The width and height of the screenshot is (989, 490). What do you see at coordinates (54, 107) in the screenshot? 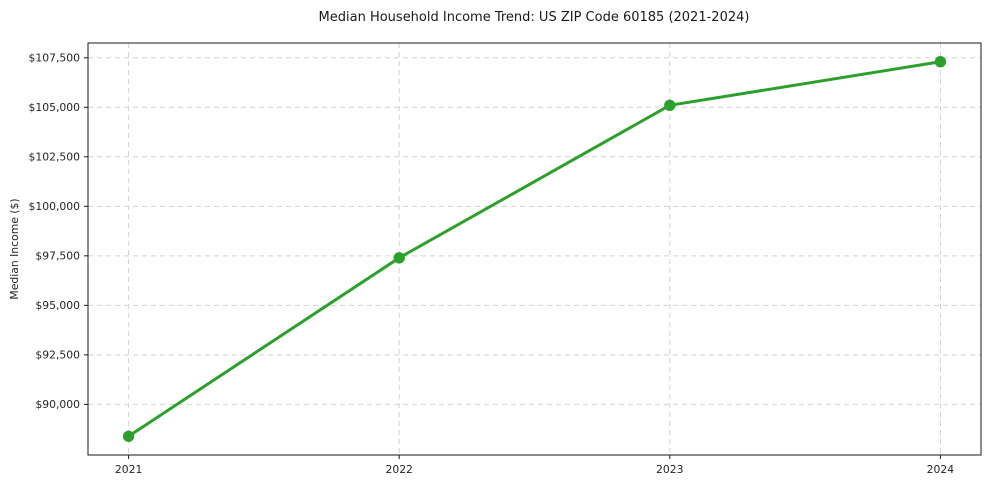
I see `y-tick-label: $105,000` at bounding box center [54, 107].